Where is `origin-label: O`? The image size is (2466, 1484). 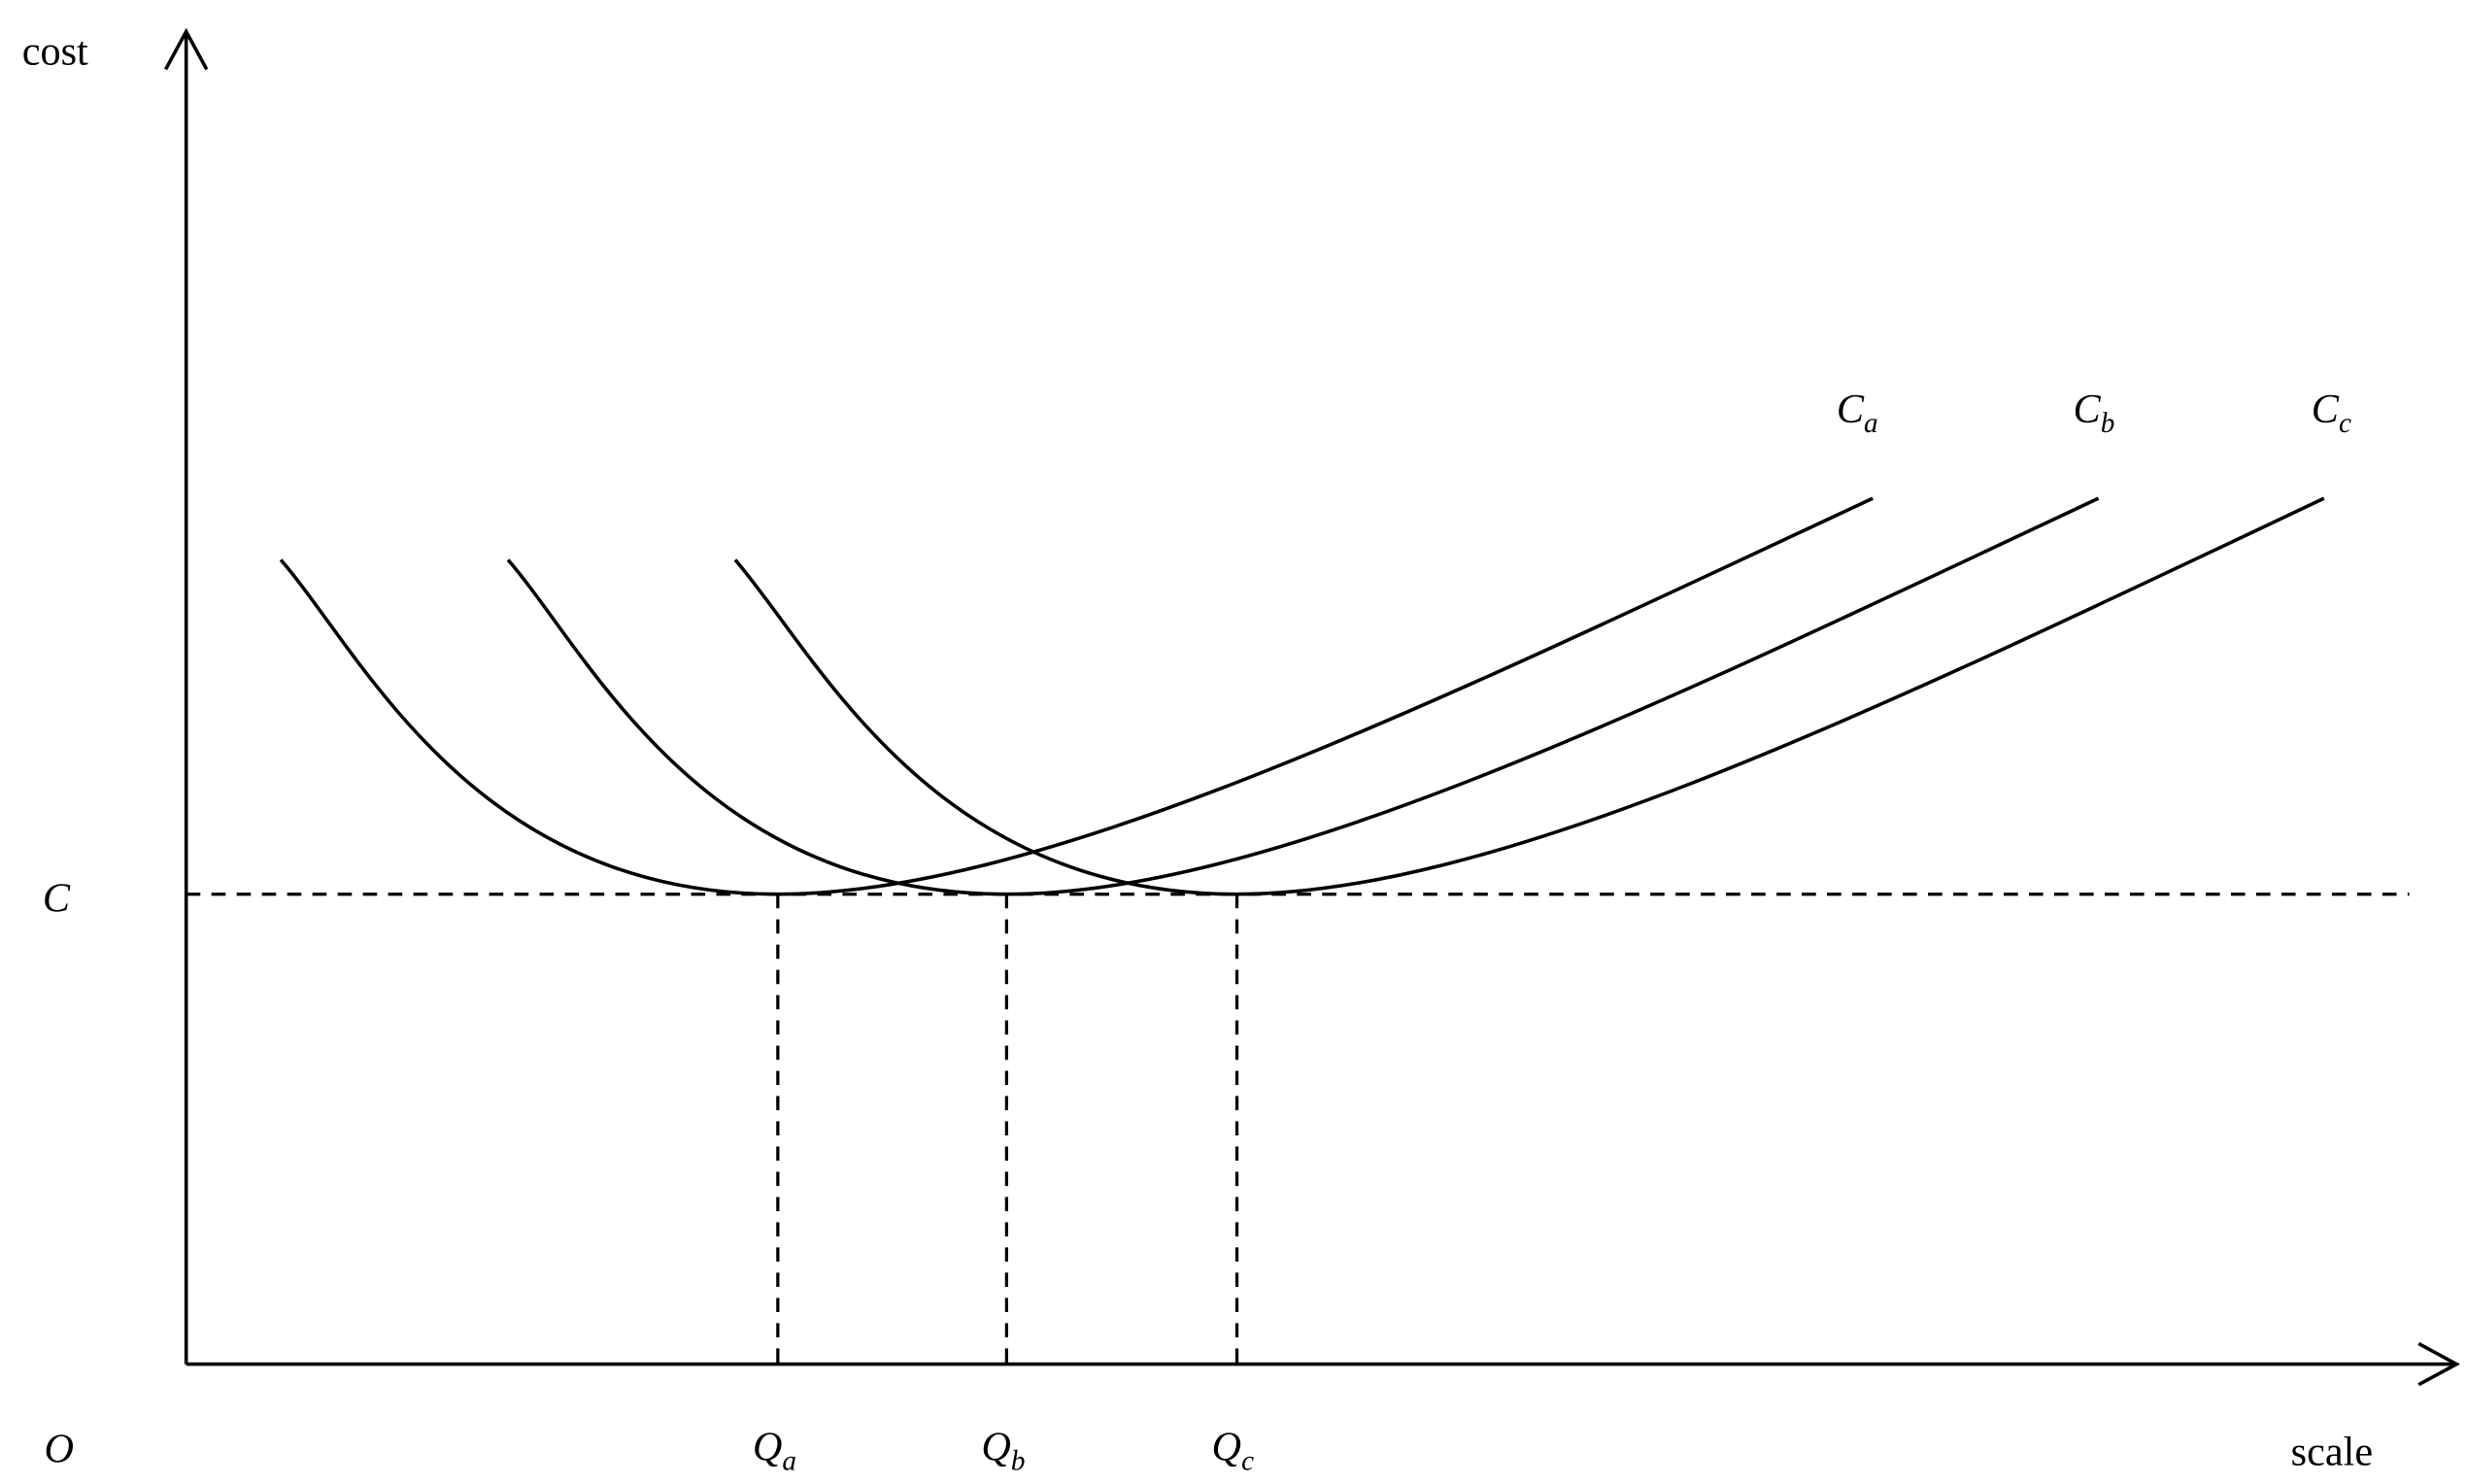 origin-label: O is located at coordinates (59, 1448).